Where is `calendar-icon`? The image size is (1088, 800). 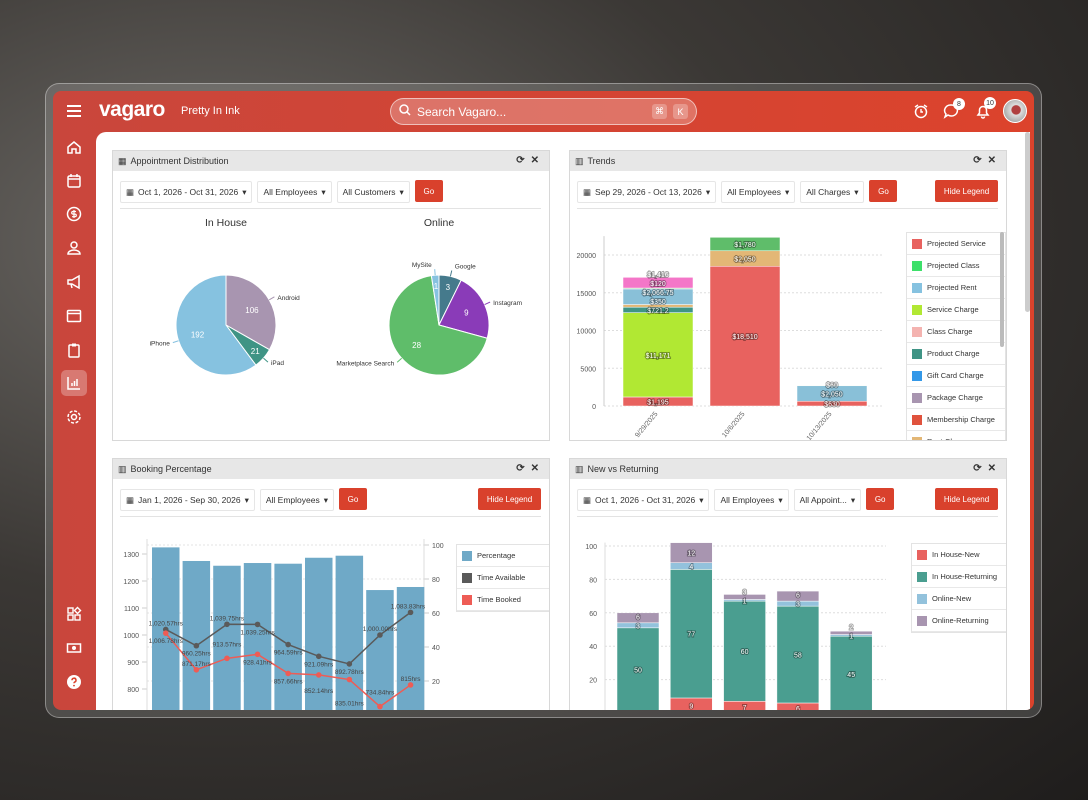
calendar-icon is located at coordinates (74, 181).